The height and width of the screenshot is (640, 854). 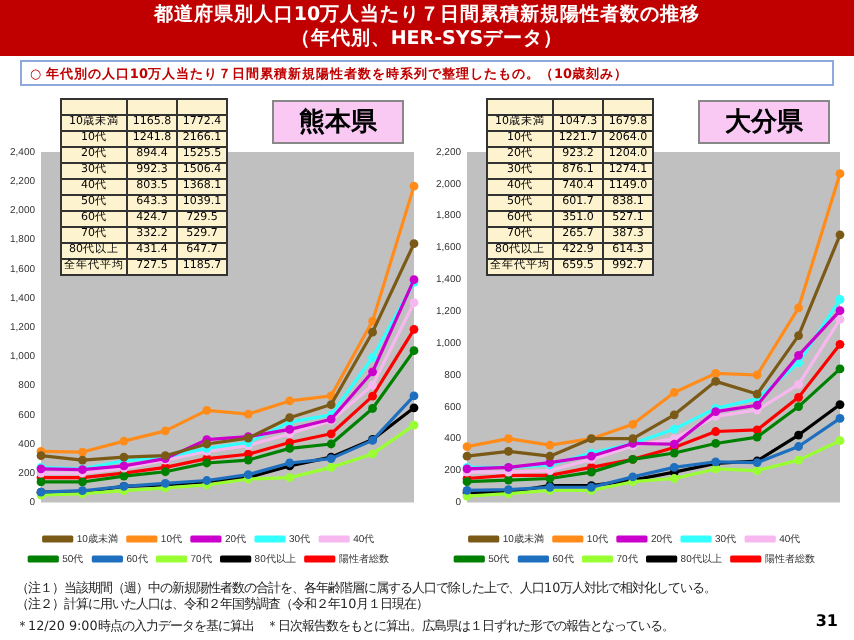 I want to click on text: 都道府県別人口10万人当たり７日間累積新規陽性者数の推移（年代別、HER-SYSデータ）, so click(x=427, y=28).